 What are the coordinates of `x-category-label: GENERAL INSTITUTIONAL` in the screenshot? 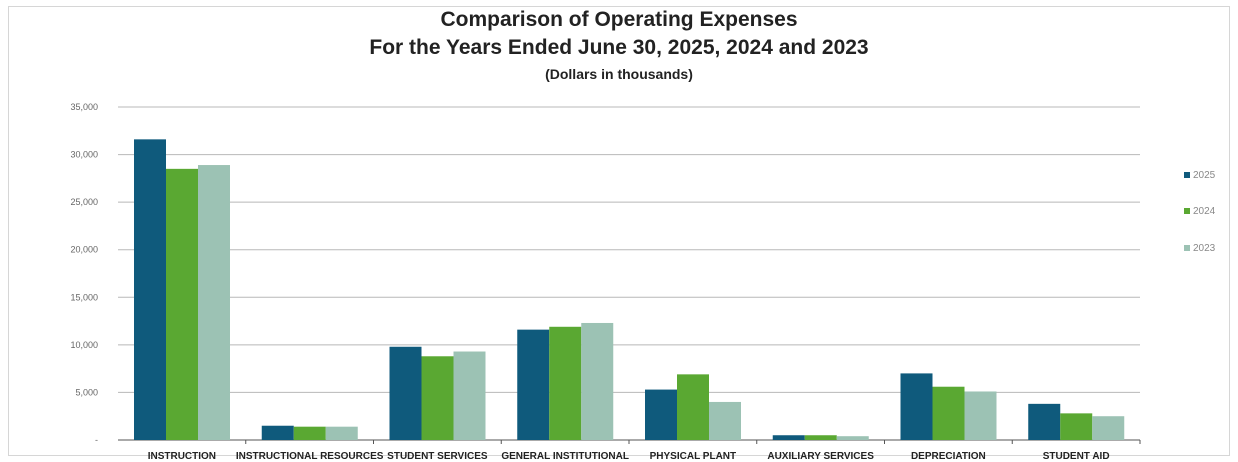 It's located at (565, 456).